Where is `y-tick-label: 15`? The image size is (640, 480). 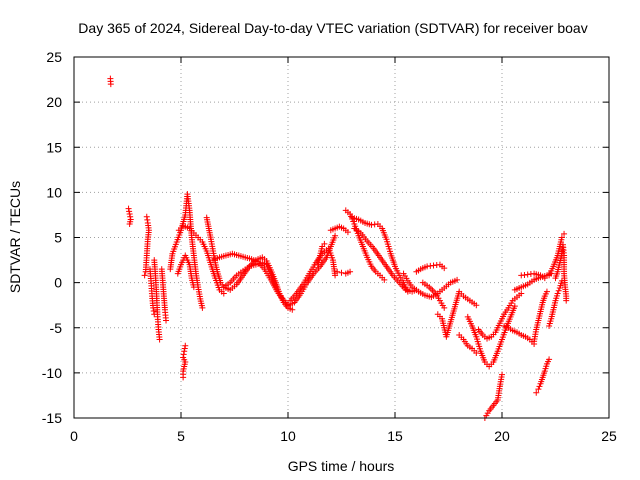
y-tick-label: 15 is located at coordinates (54, 147).